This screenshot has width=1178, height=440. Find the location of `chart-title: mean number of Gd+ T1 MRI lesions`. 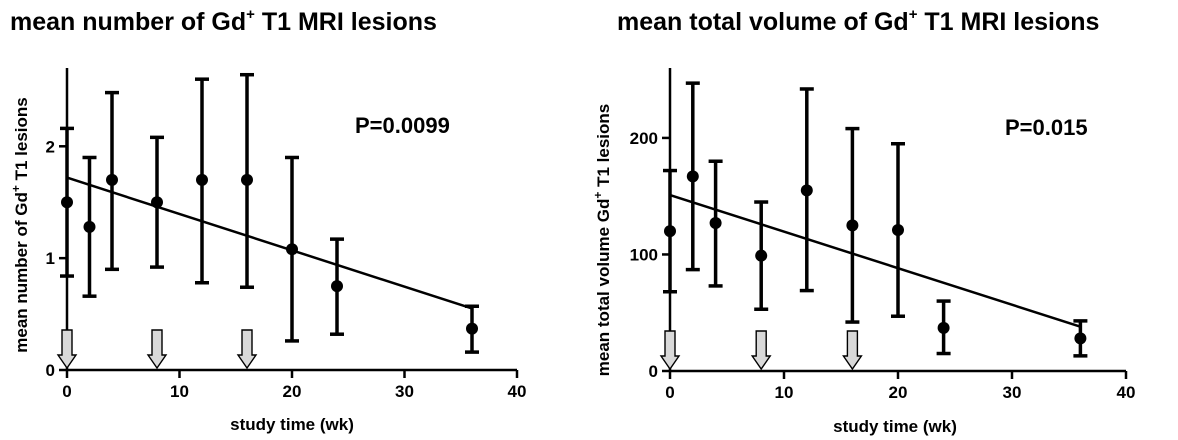

chart-title: mean number of Gd+ T1 MRI lesions is located at coordinates (223, 21).